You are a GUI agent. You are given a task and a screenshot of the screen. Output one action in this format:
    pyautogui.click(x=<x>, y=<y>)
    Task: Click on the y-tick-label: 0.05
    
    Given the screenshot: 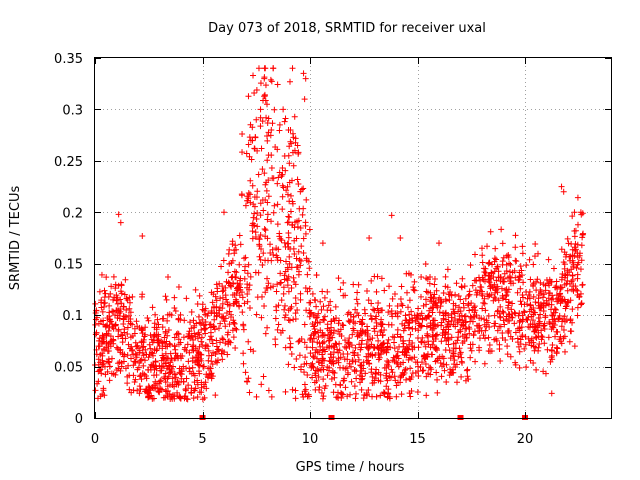 What is the action you would take?
    pyautogui.click(x=68, y=368)
    